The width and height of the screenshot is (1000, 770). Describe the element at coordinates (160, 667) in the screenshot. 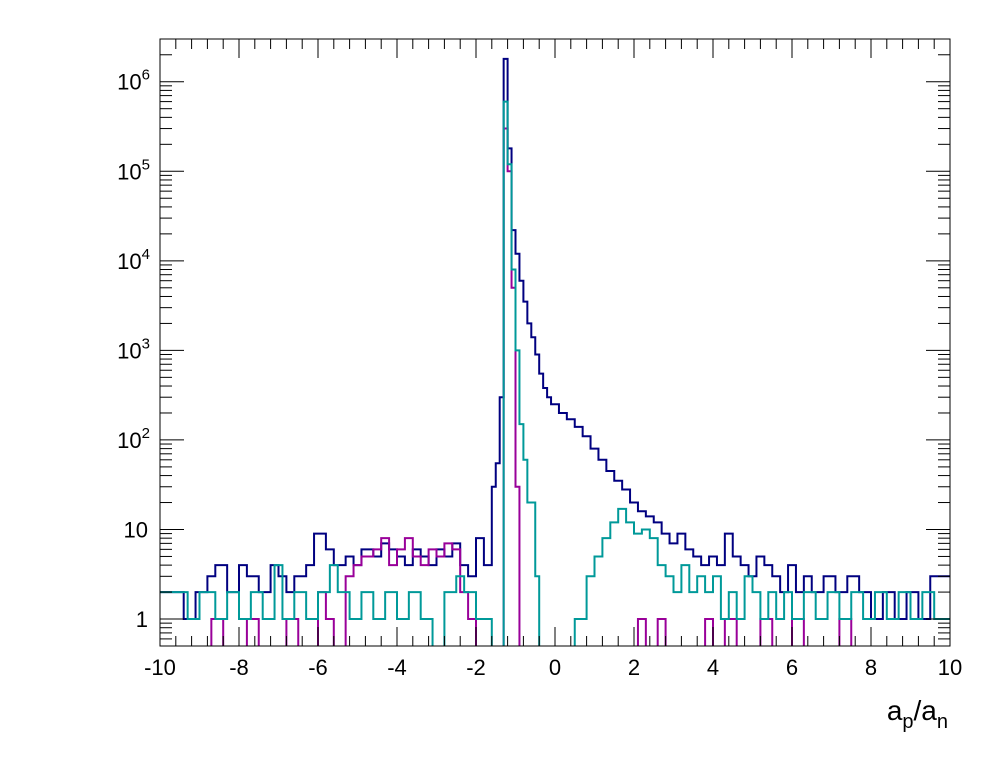

I see `x-tick-label: -10` at that location.